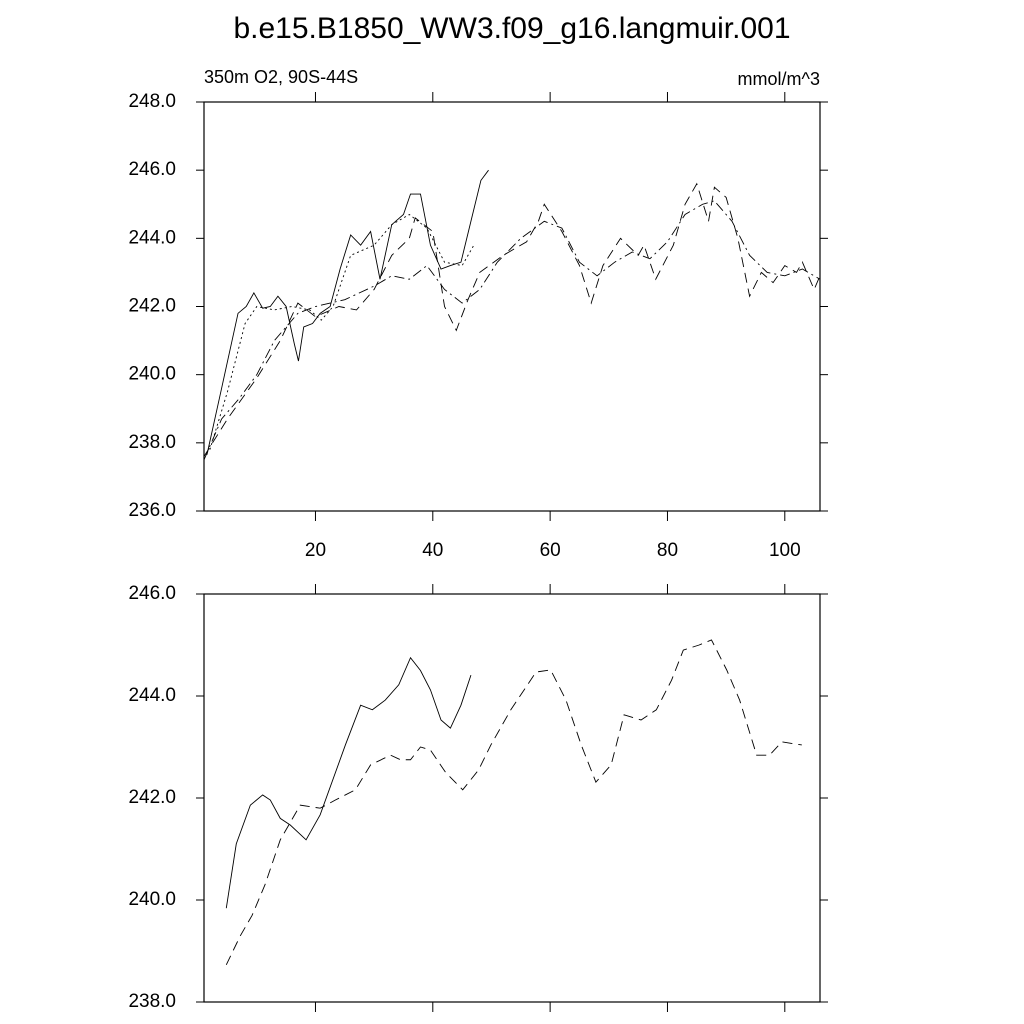 This screenshot has height=1024, width=1024. What do you see at coordinates (785, 550) in the screenshot?
I see `x-tick-label: 100` at bounding box center [785, 550].